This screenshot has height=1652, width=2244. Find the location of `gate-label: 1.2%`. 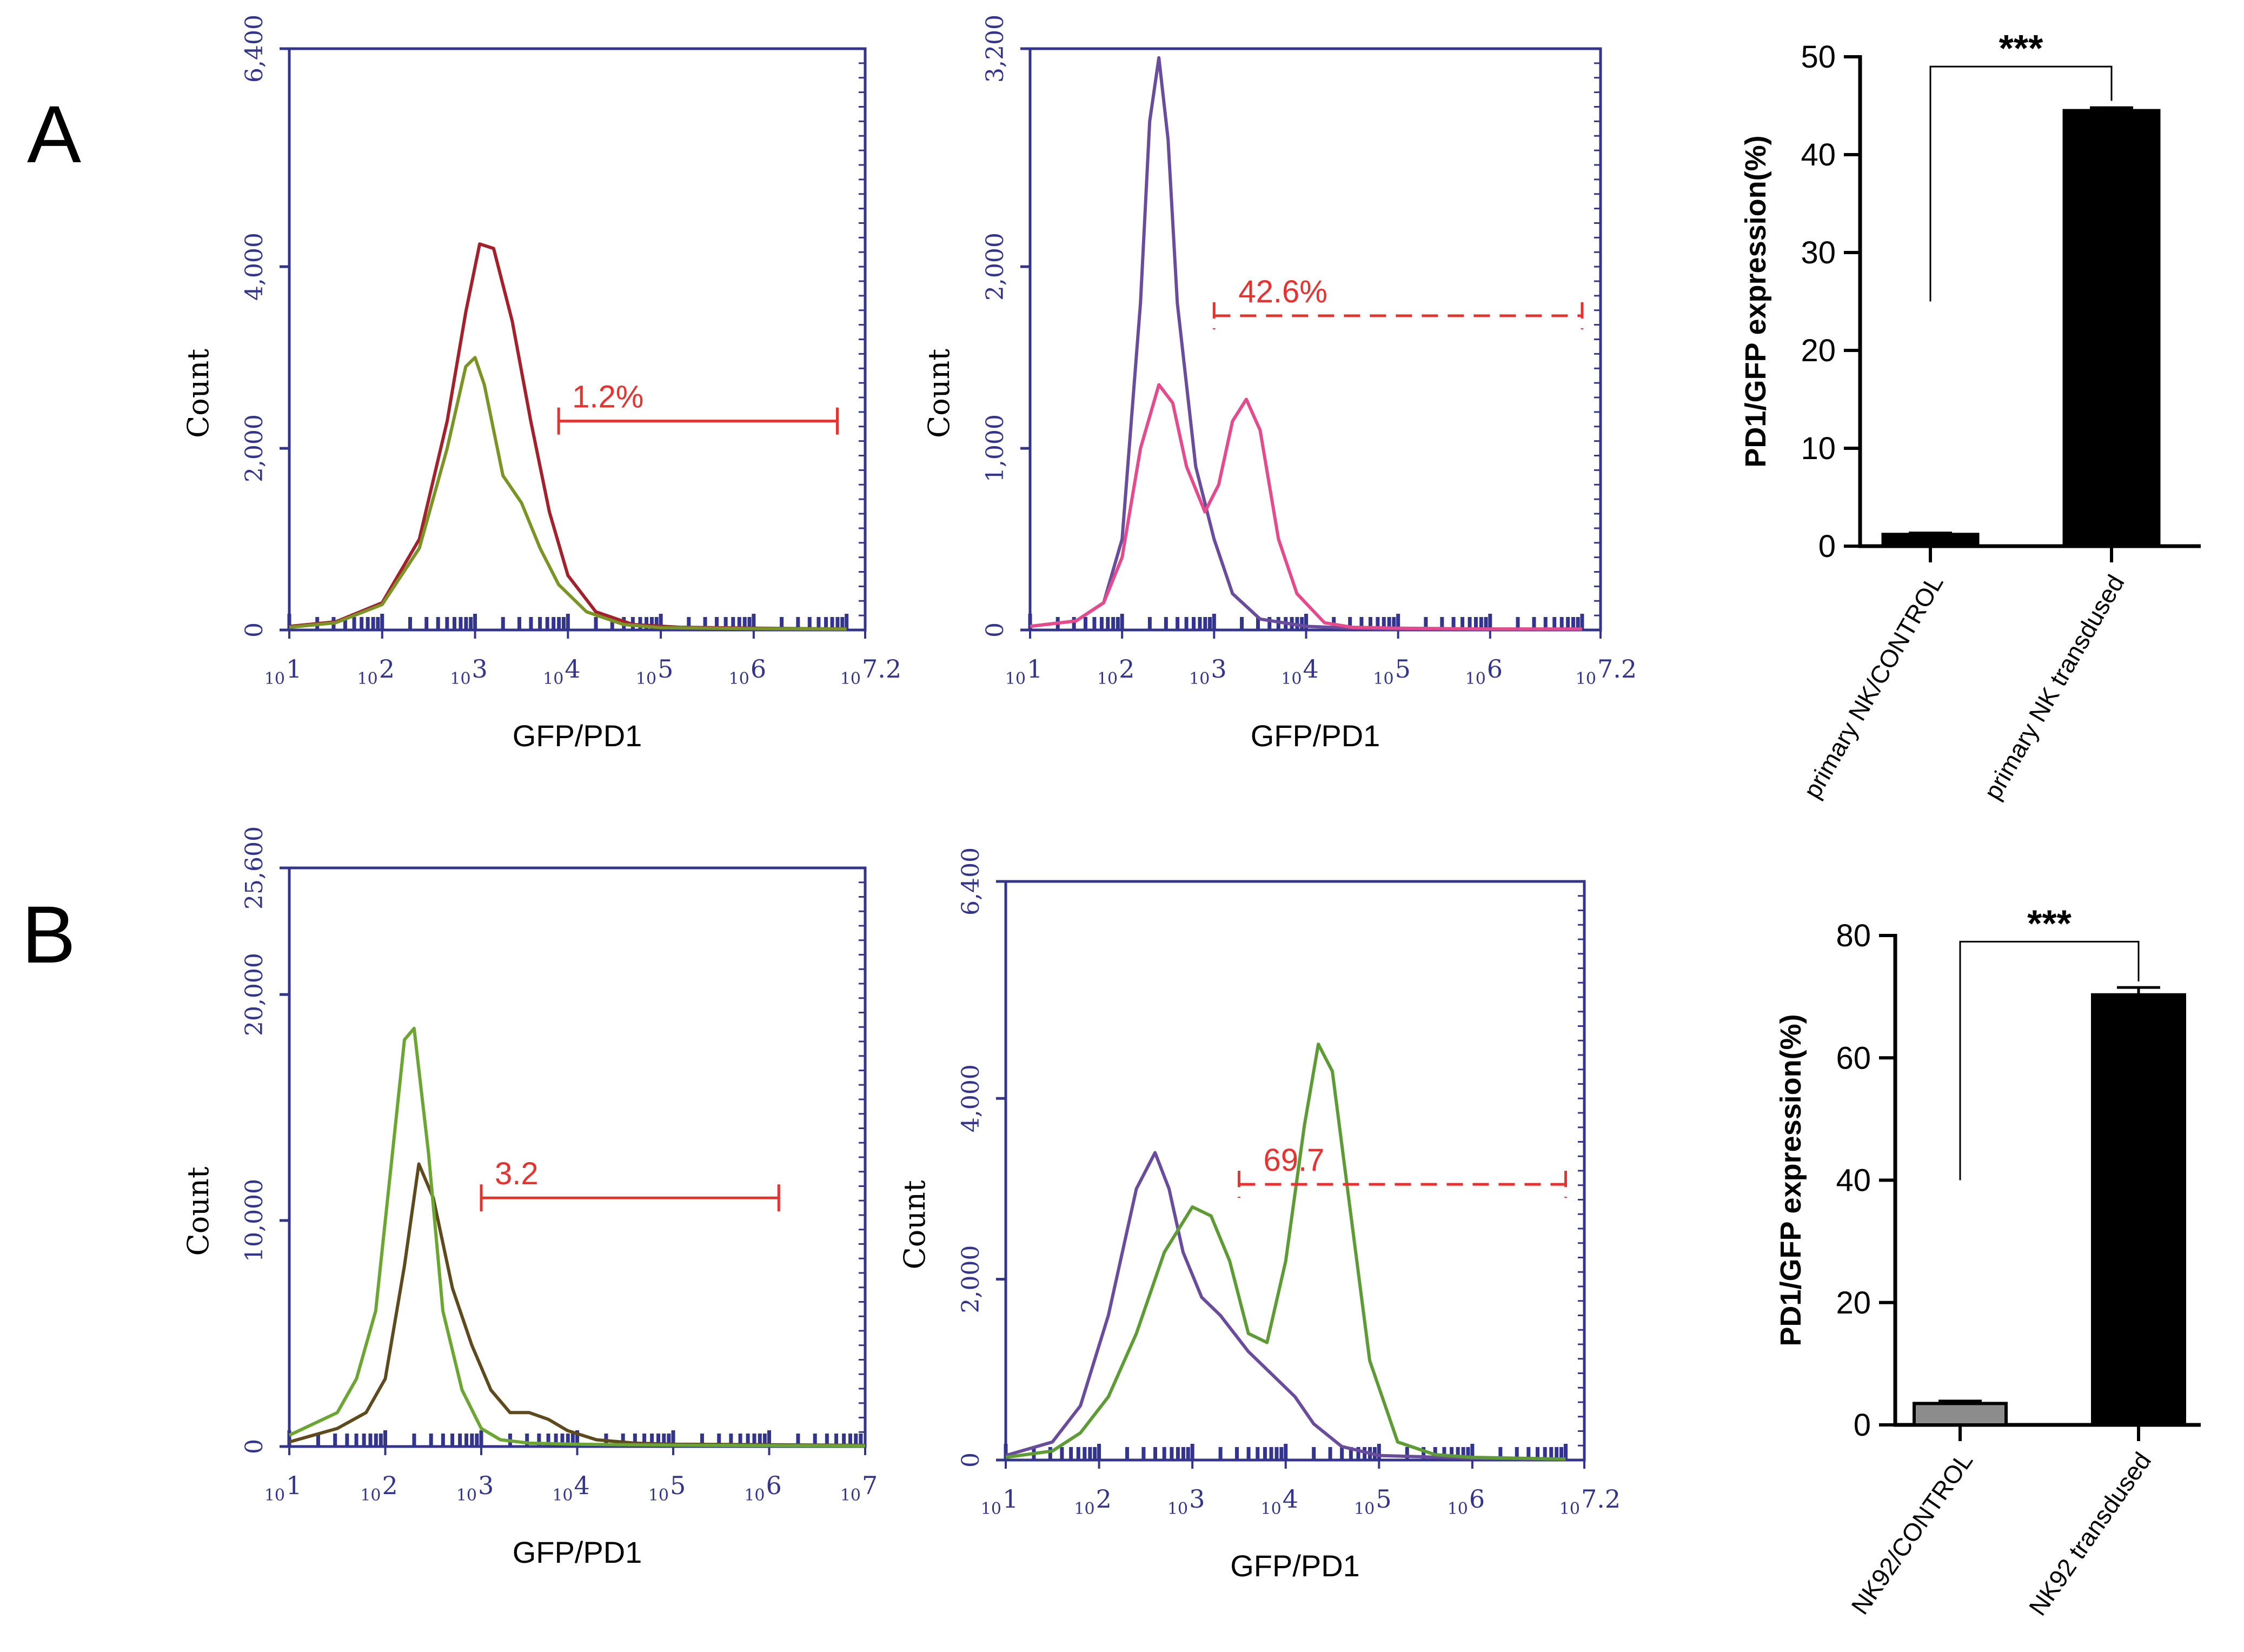

gate-label: 1.2% is located at coordinates (607, 397).